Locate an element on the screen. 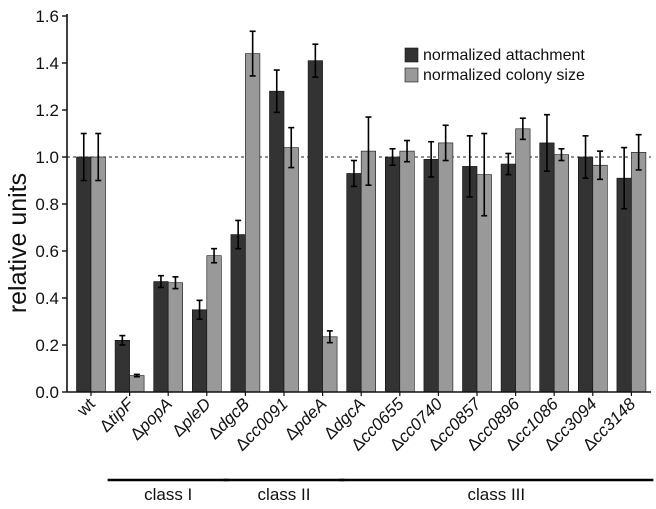 Image resolution: width=656 pixels, height=509 pixels. group-label: class I is located at coordinates (168, 494).